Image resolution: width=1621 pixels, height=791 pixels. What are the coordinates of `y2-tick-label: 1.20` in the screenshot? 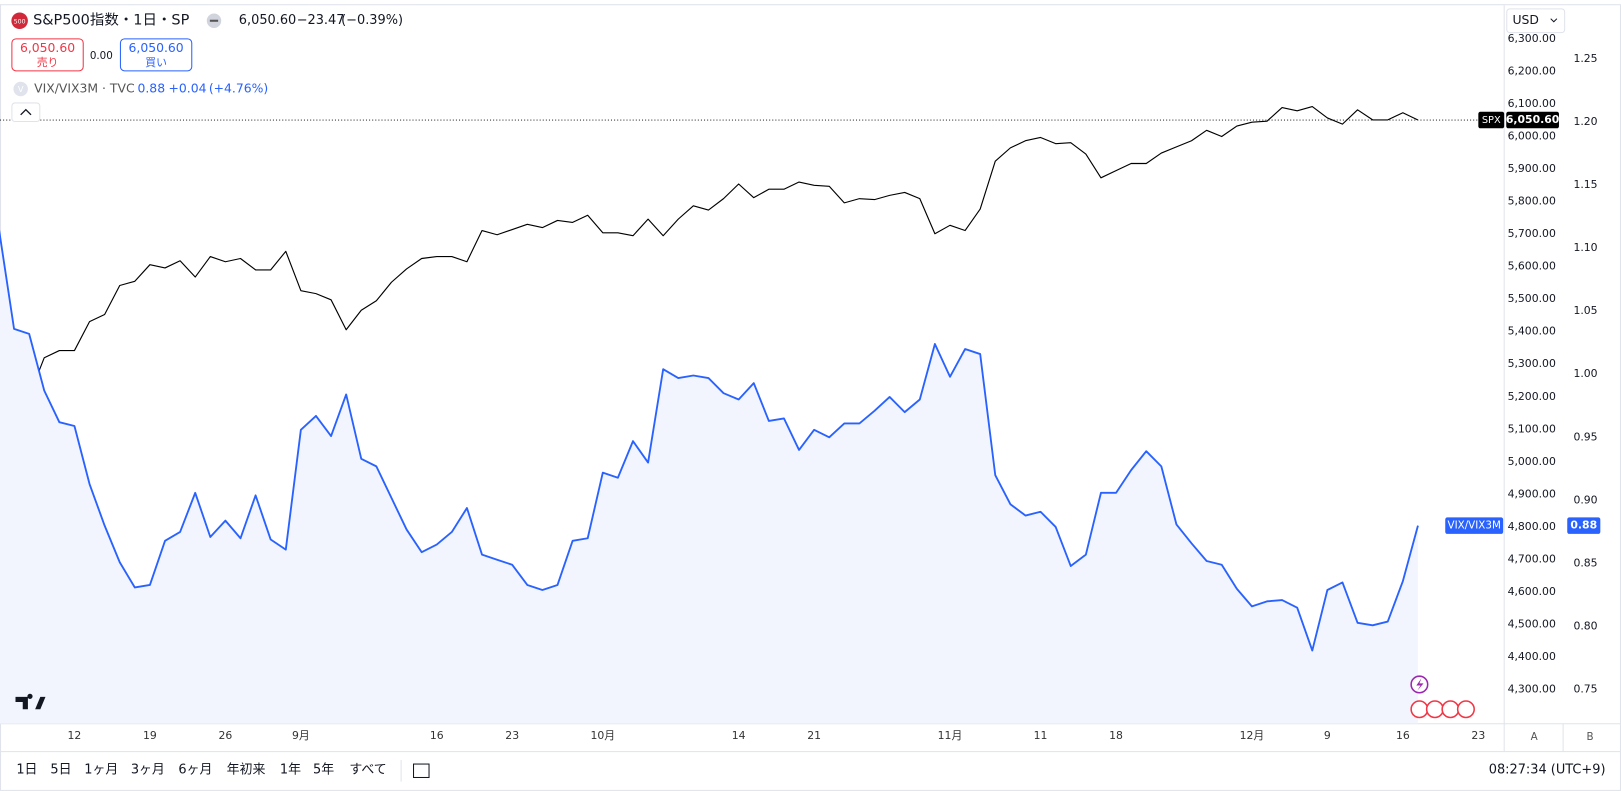 It's located at (1585, 121).